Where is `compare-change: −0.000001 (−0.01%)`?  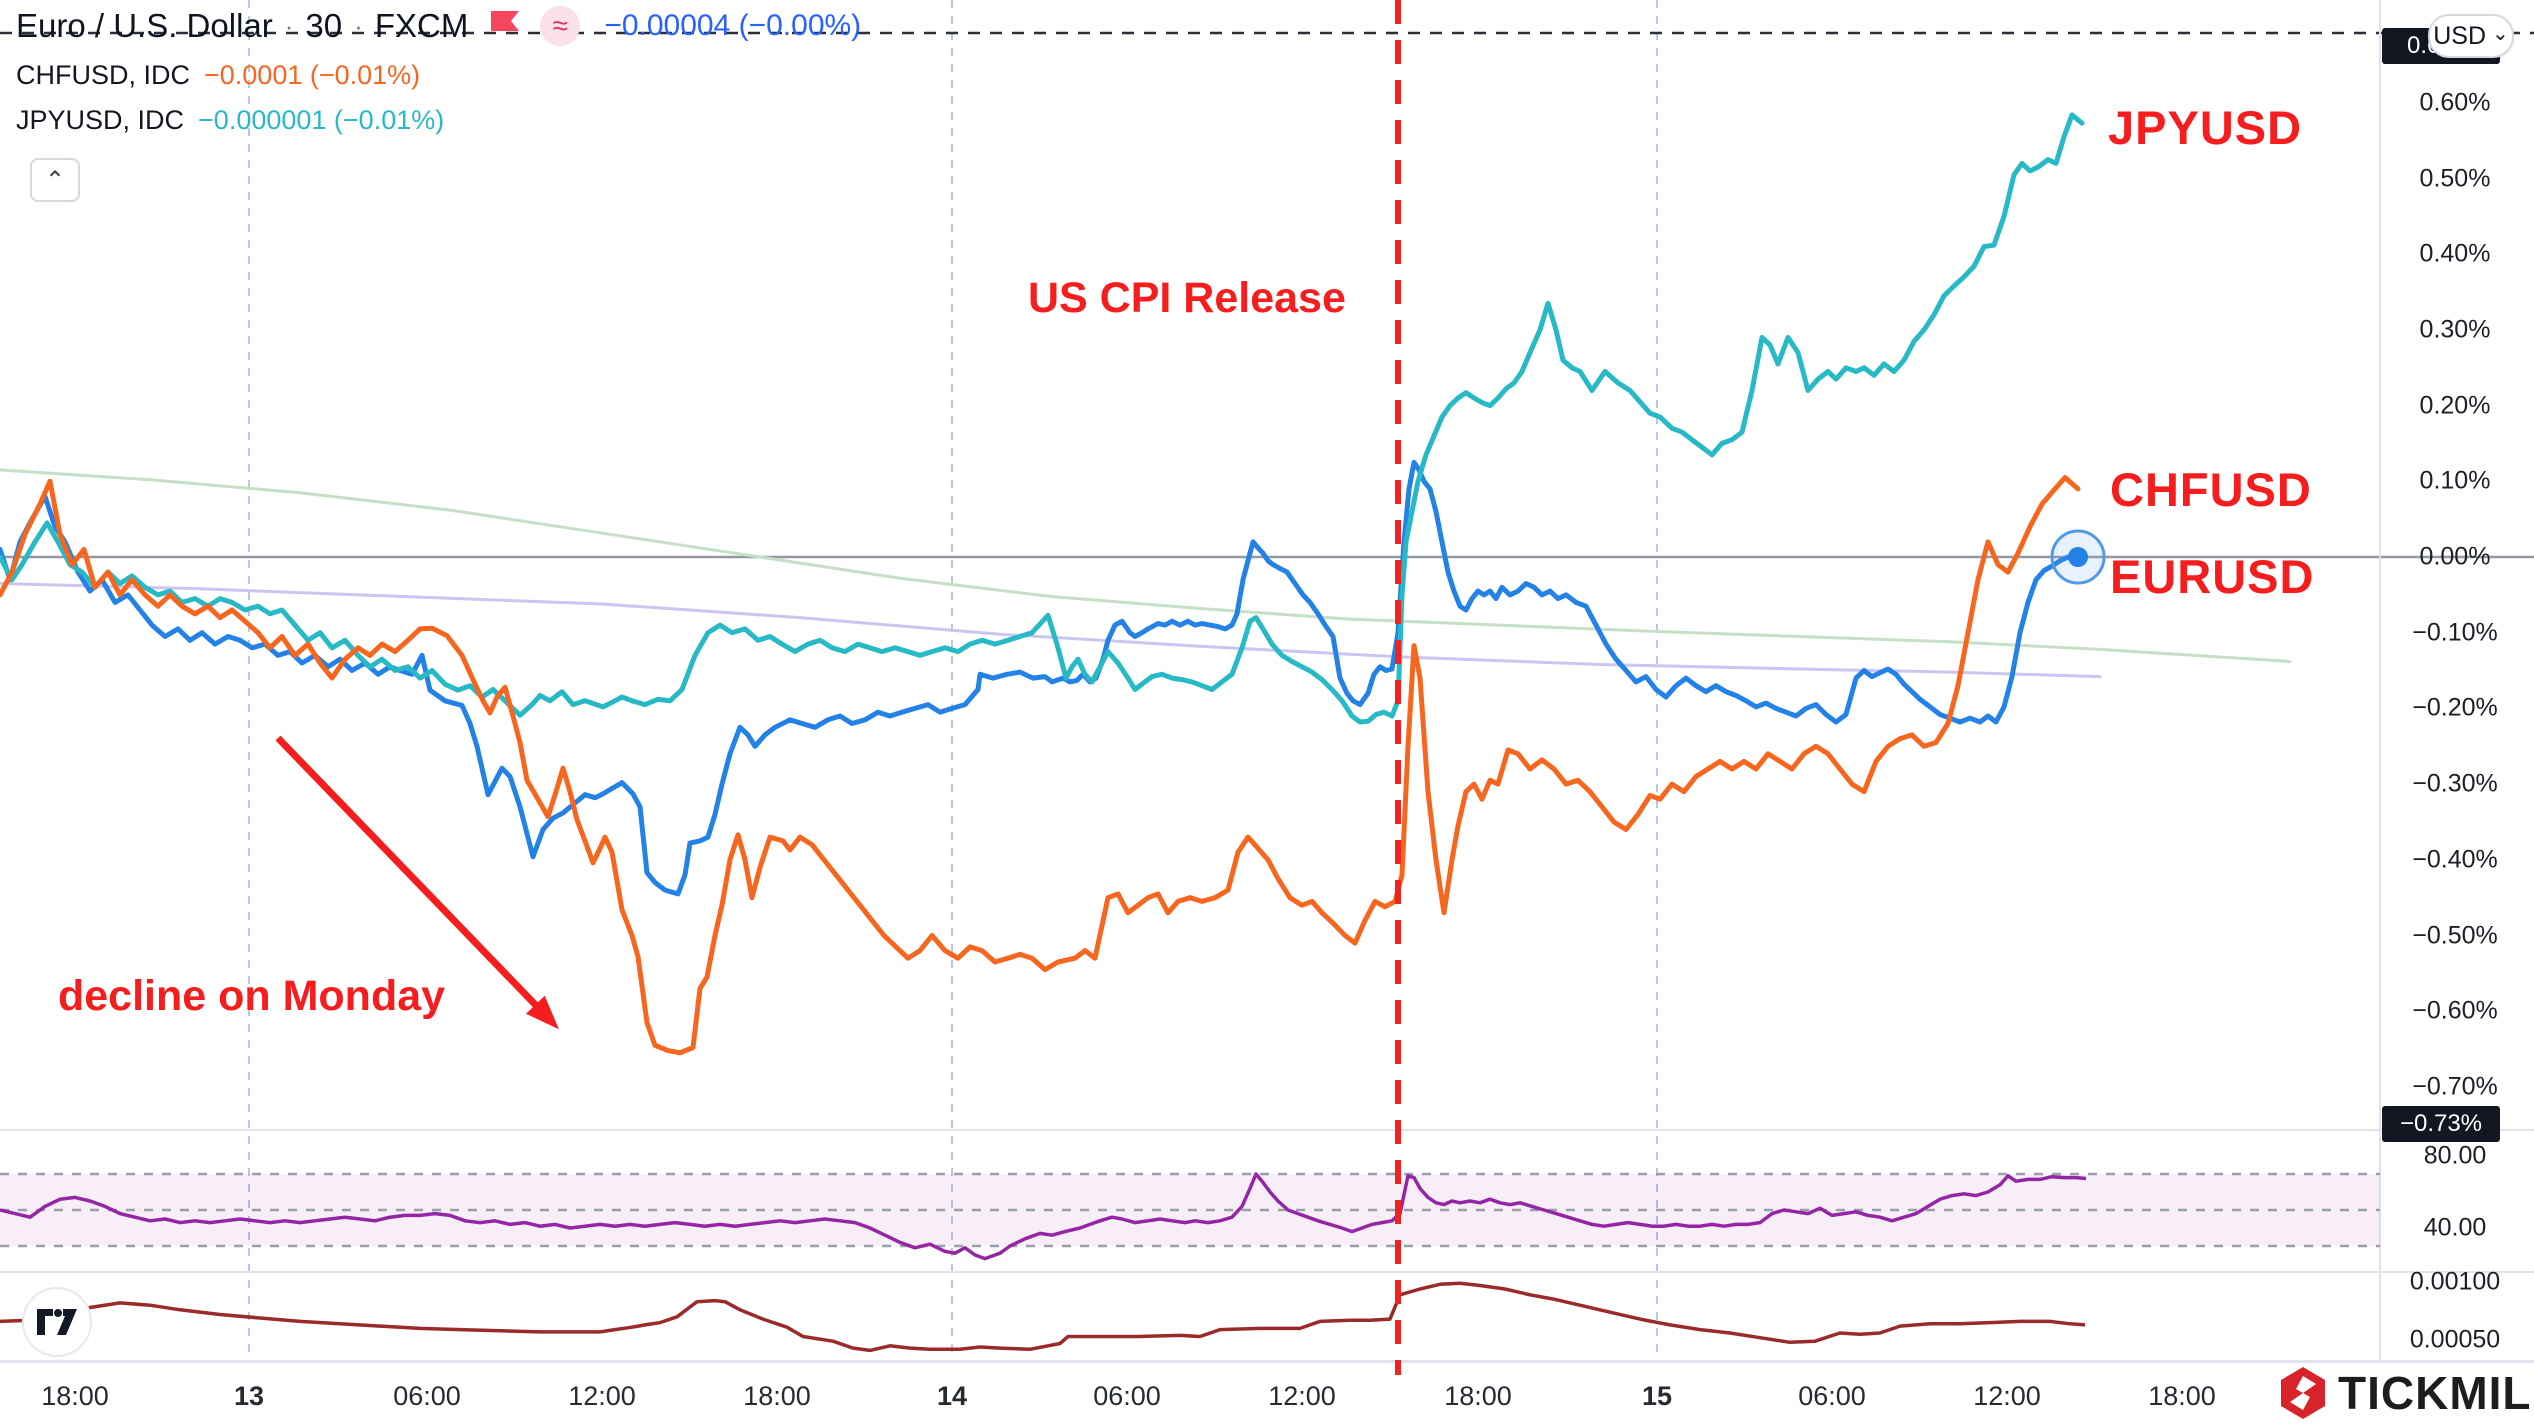
compare-change: −0.000001 (−0.01%) is located at coordinates (321, 120).